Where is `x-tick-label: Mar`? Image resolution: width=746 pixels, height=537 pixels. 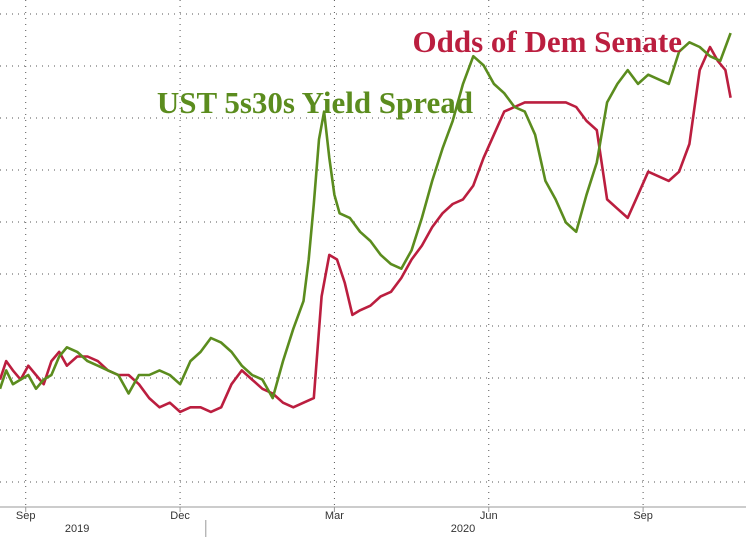 x-tick-label: Mar is located at coordinates (334, 516).